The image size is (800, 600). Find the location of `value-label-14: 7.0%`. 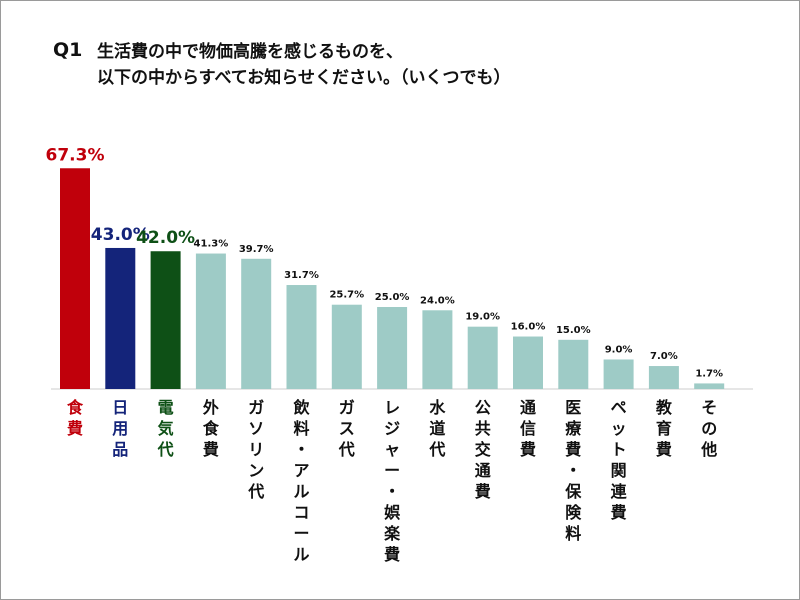

value-label-14: 7.0% is located at coordinates (664, 356).